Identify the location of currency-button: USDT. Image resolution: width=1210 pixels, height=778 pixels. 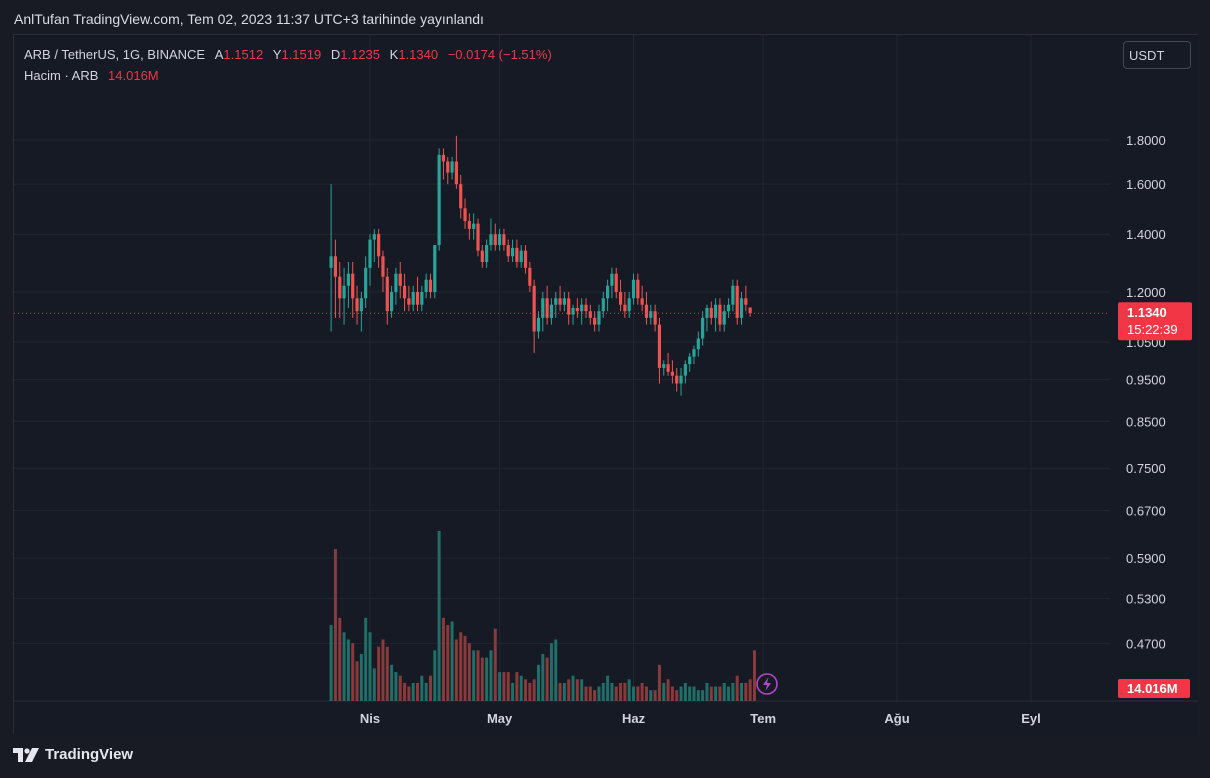
(1157, 55).